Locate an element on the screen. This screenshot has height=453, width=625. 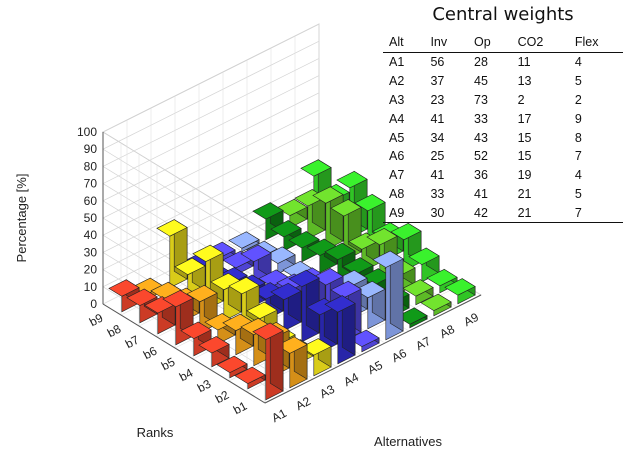
table-row: A3 23 73 2 2 is located at coordinates (503, 100).